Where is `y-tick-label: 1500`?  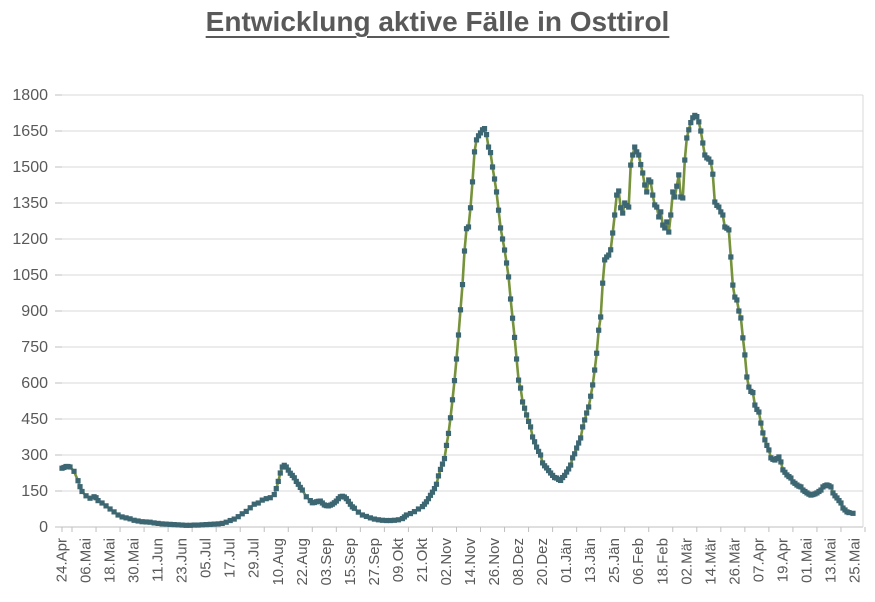 y-tick-label: 1500 is located at coordinates (30, 167).